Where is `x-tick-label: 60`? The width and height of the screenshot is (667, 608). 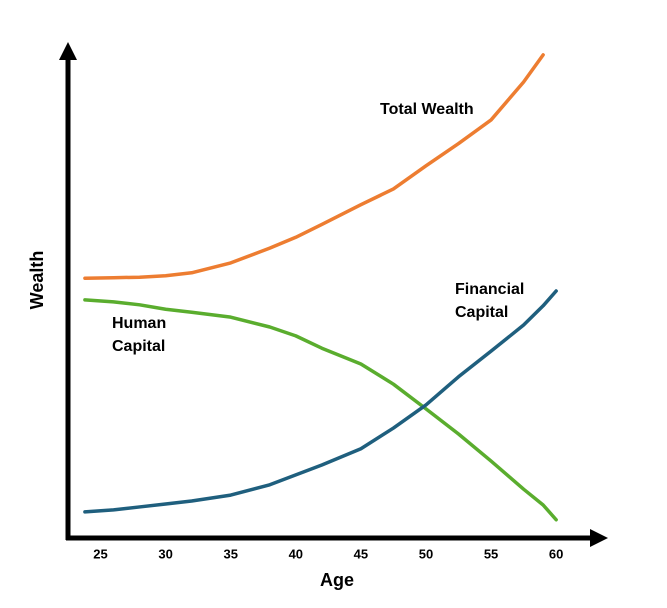 x-tick-label: 60 is located at coordinates (556, 553).